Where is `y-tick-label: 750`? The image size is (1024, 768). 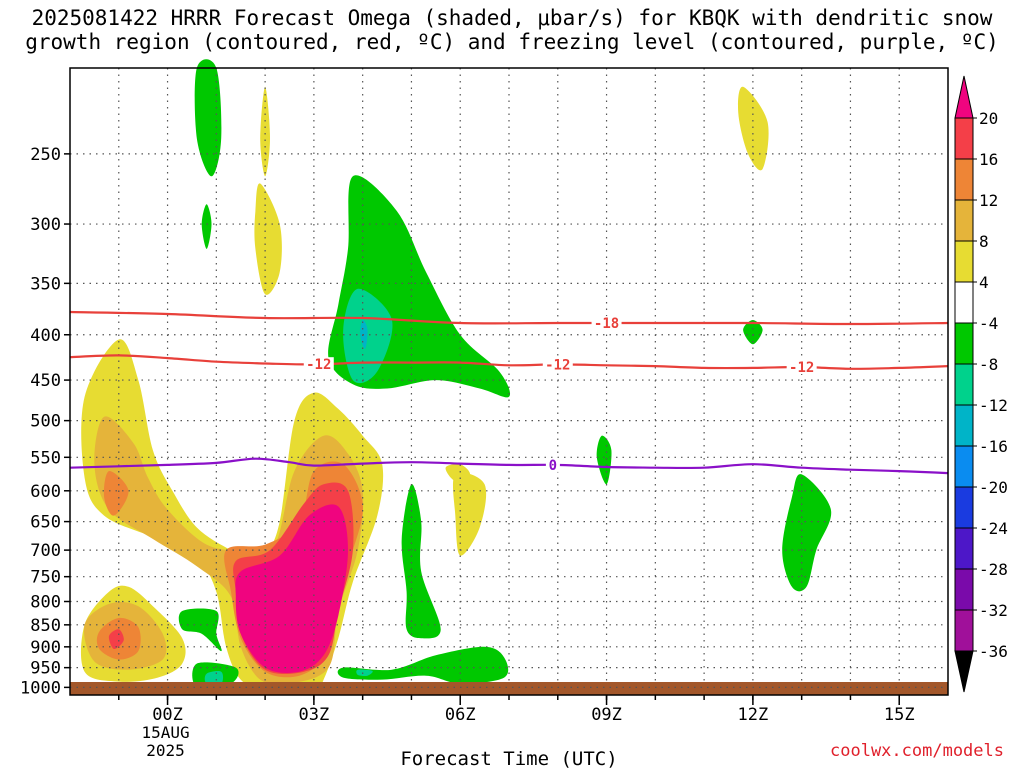
y-tick-label: 750 is located at coordinates (45, 578).